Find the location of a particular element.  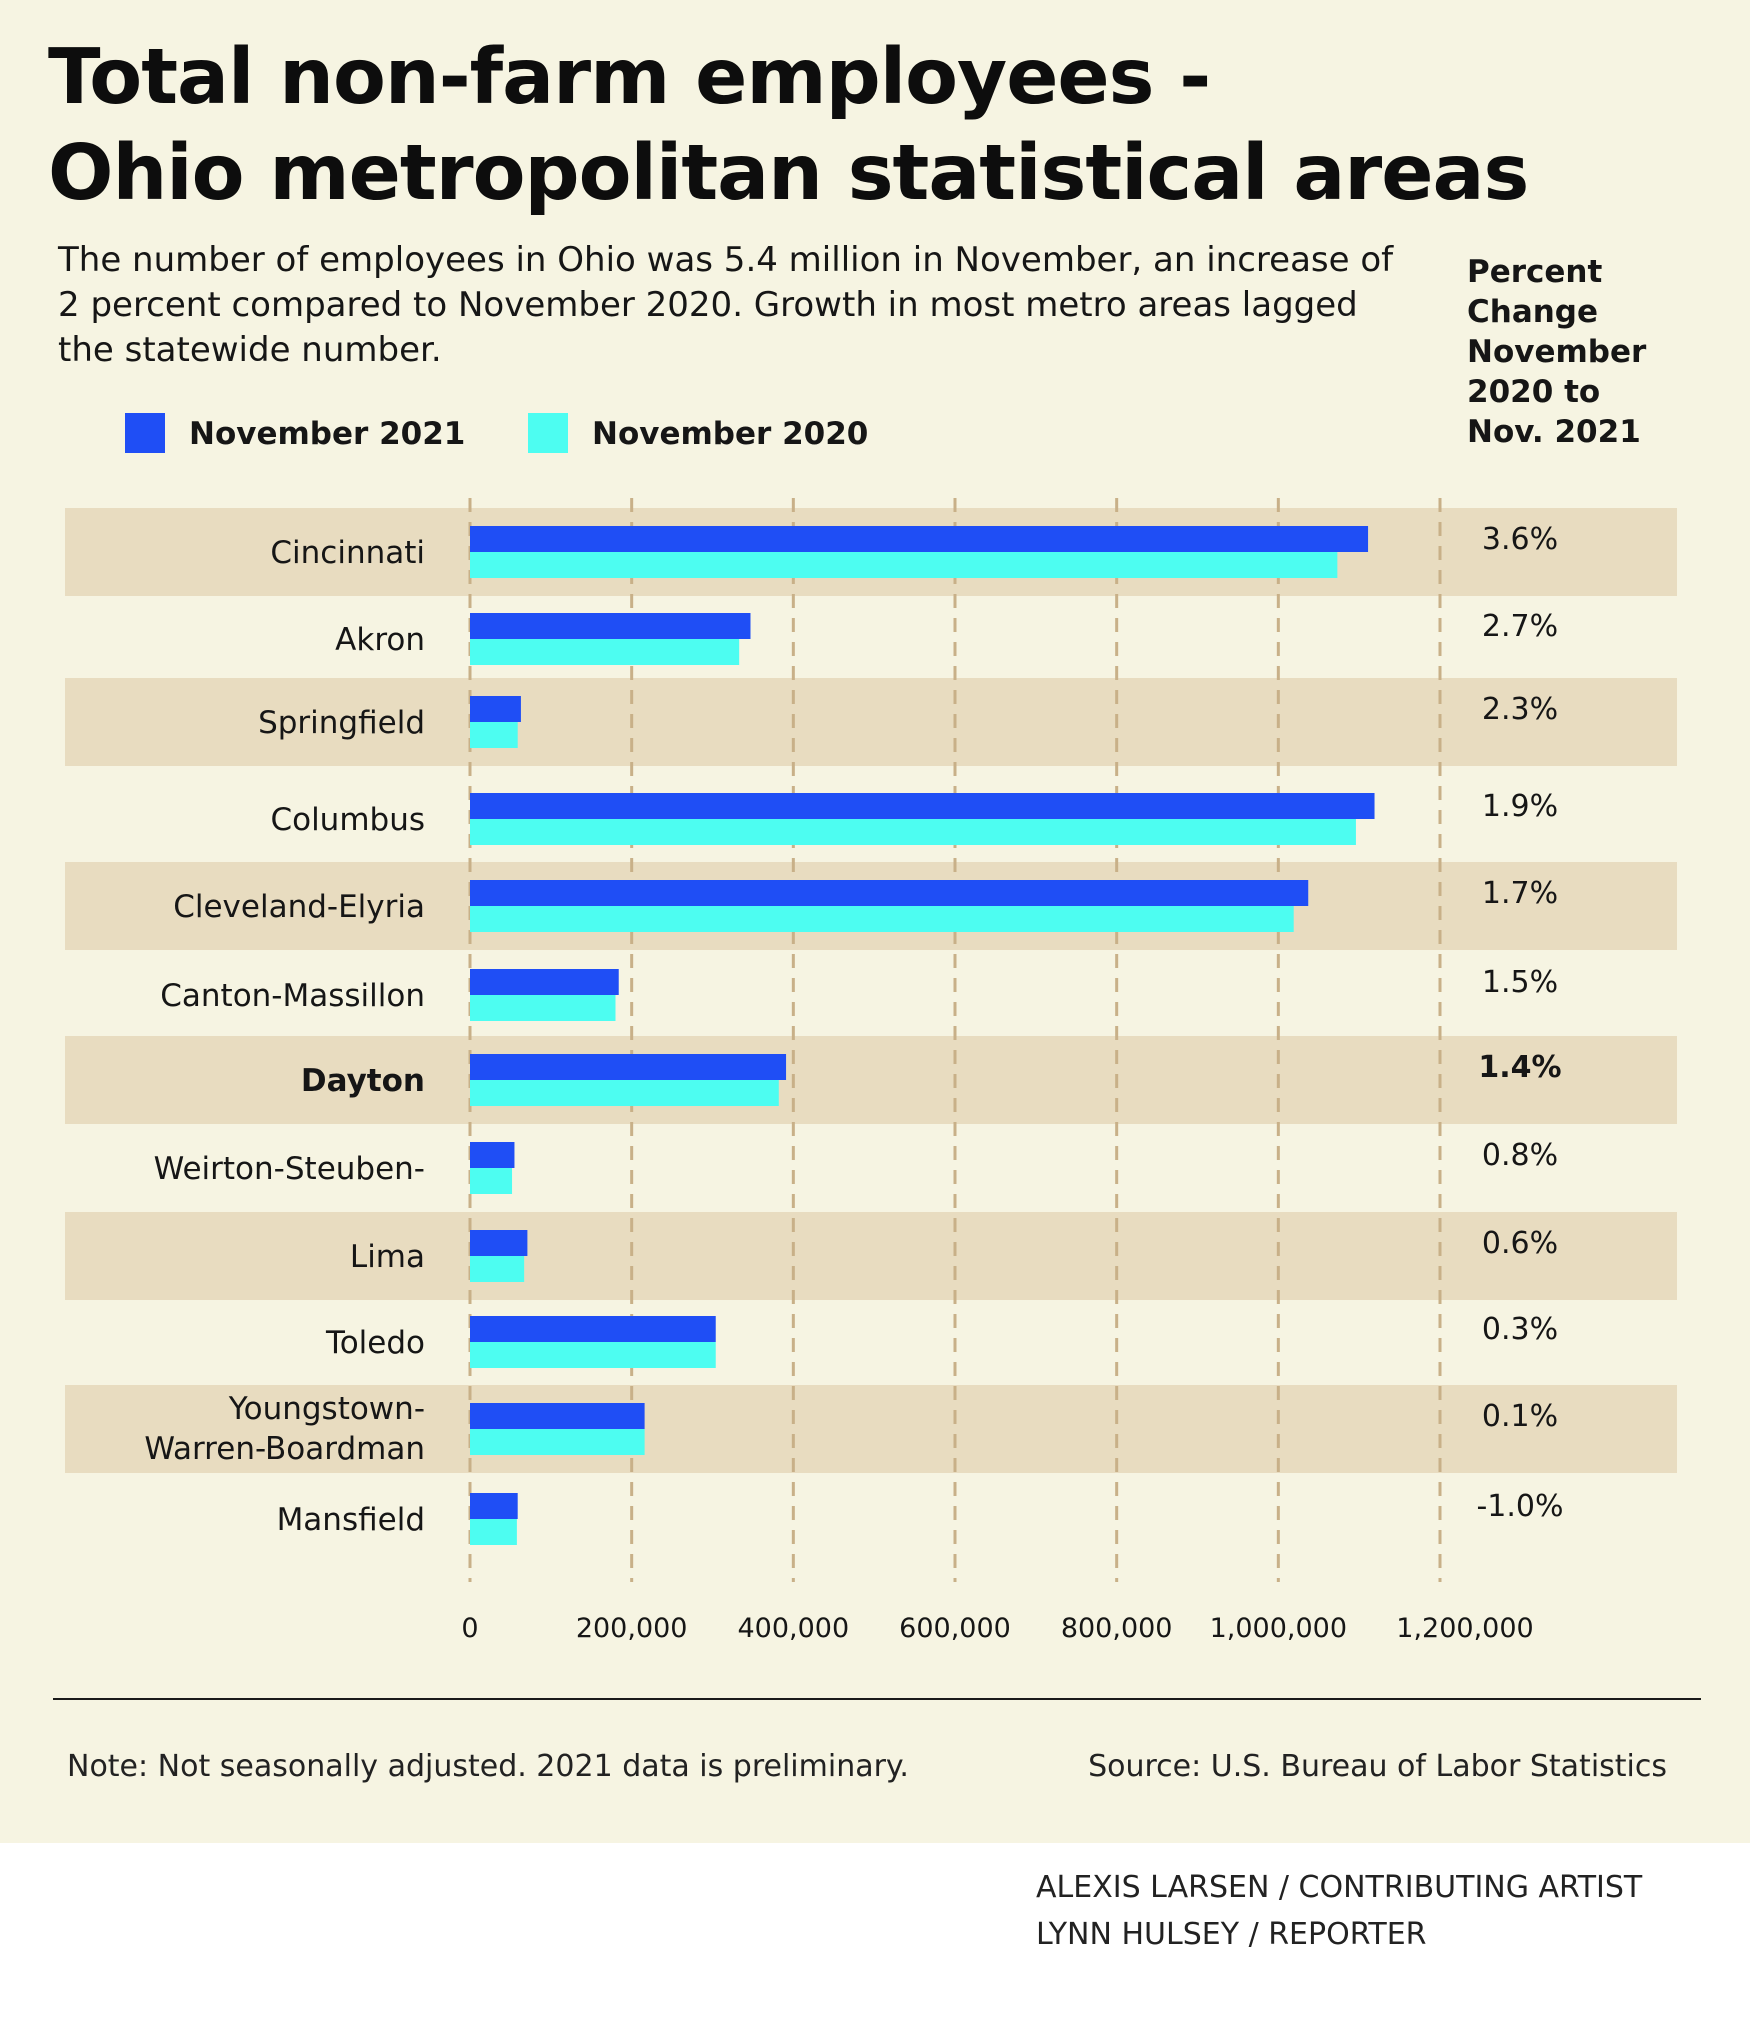

percent-change-value: 1.5% is located at coordinates (1520, 982).